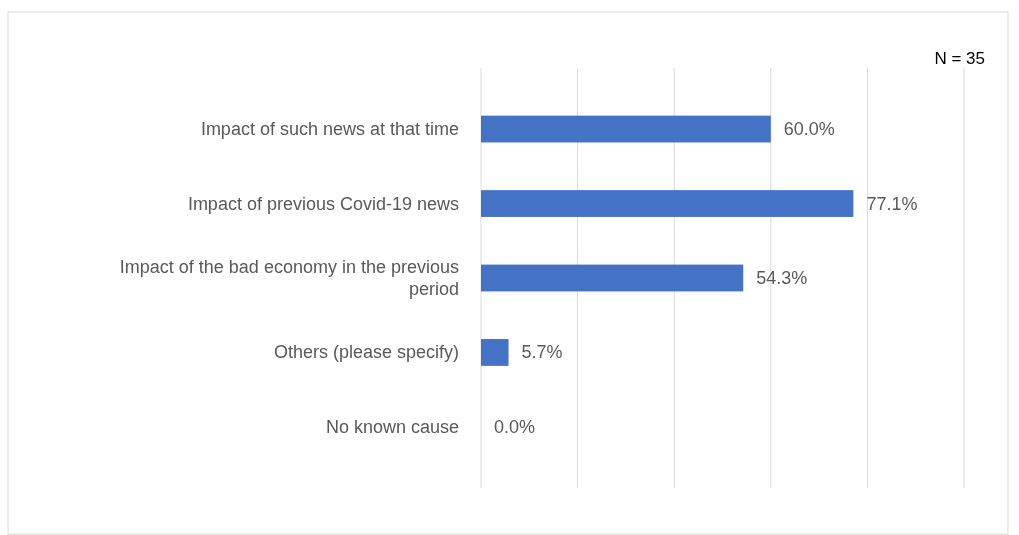 The image size is (1019, 535). I want to click on y-tick-label: Impact of the bad economy in the previous period, so click(289, 278).